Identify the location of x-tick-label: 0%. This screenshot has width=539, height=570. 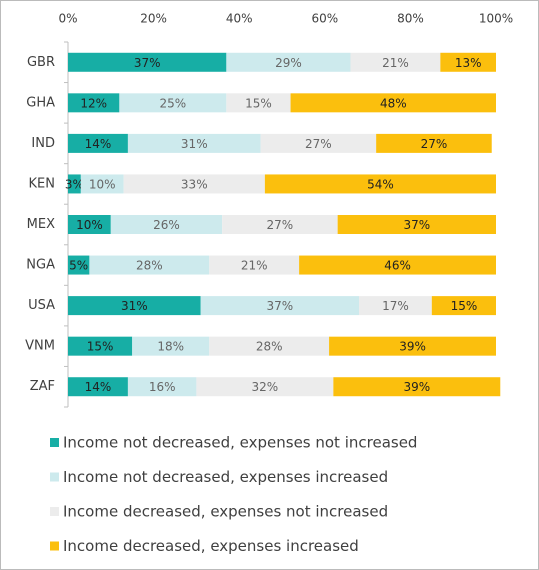
(67, 19).